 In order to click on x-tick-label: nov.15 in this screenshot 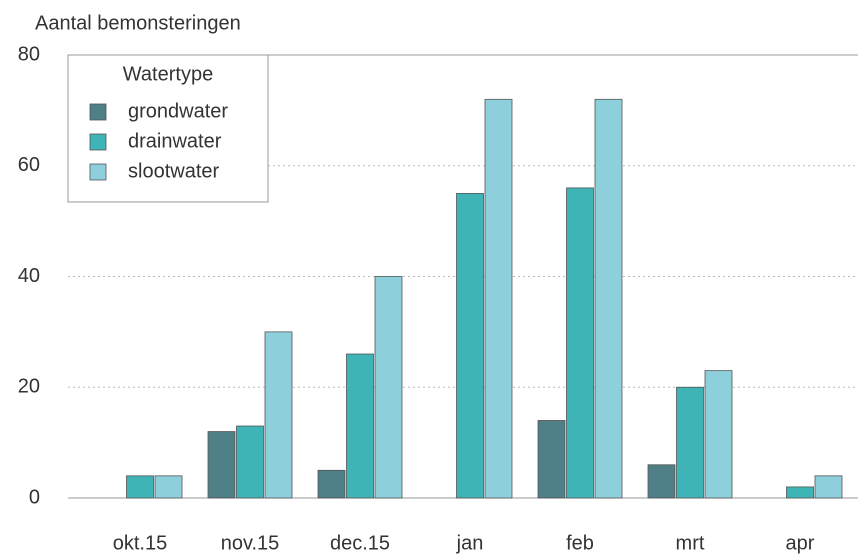, I will do `click(250, 543)`.